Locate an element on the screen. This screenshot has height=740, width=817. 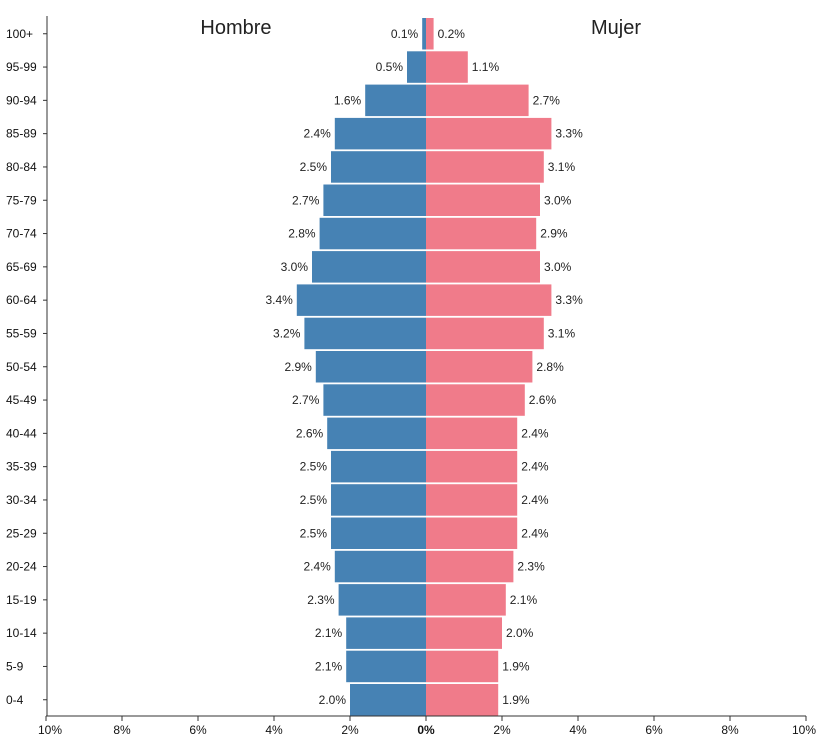
value-label-hombre-70-74: 2.8% is located at coordinates (302, 234).